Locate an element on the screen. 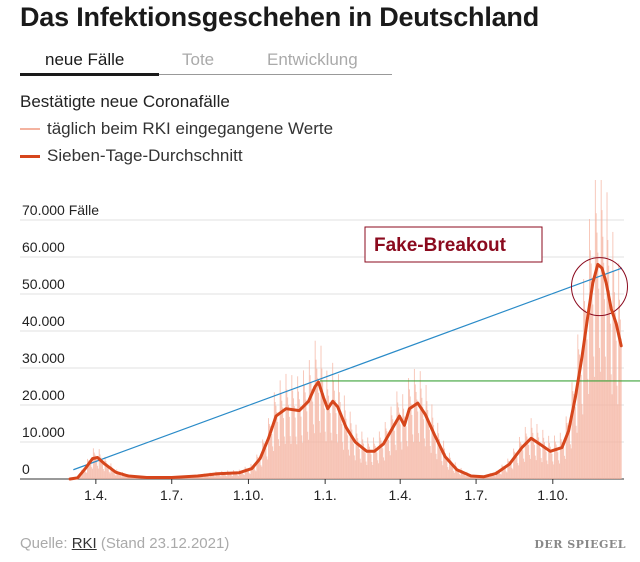  source-note: Quelle: RKI (Stand 23.12.2021) is located at coordinates (124, 543).